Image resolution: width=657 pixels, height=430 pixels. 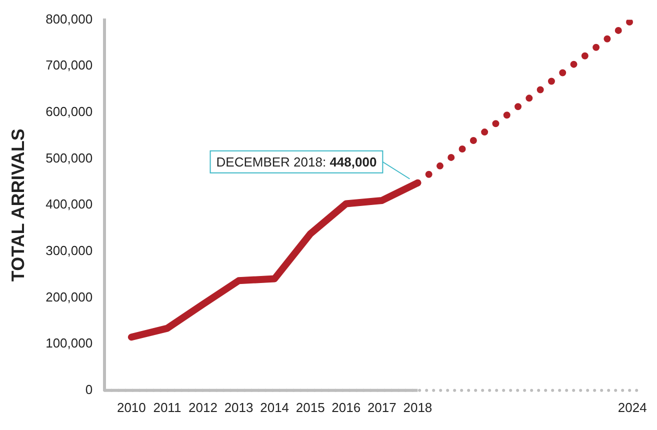 What do you see at coordinates (296, 162) in the screenshot?
I see `annotation: DECEMBER 2018: 448,000` at bounding box center [296, 162].